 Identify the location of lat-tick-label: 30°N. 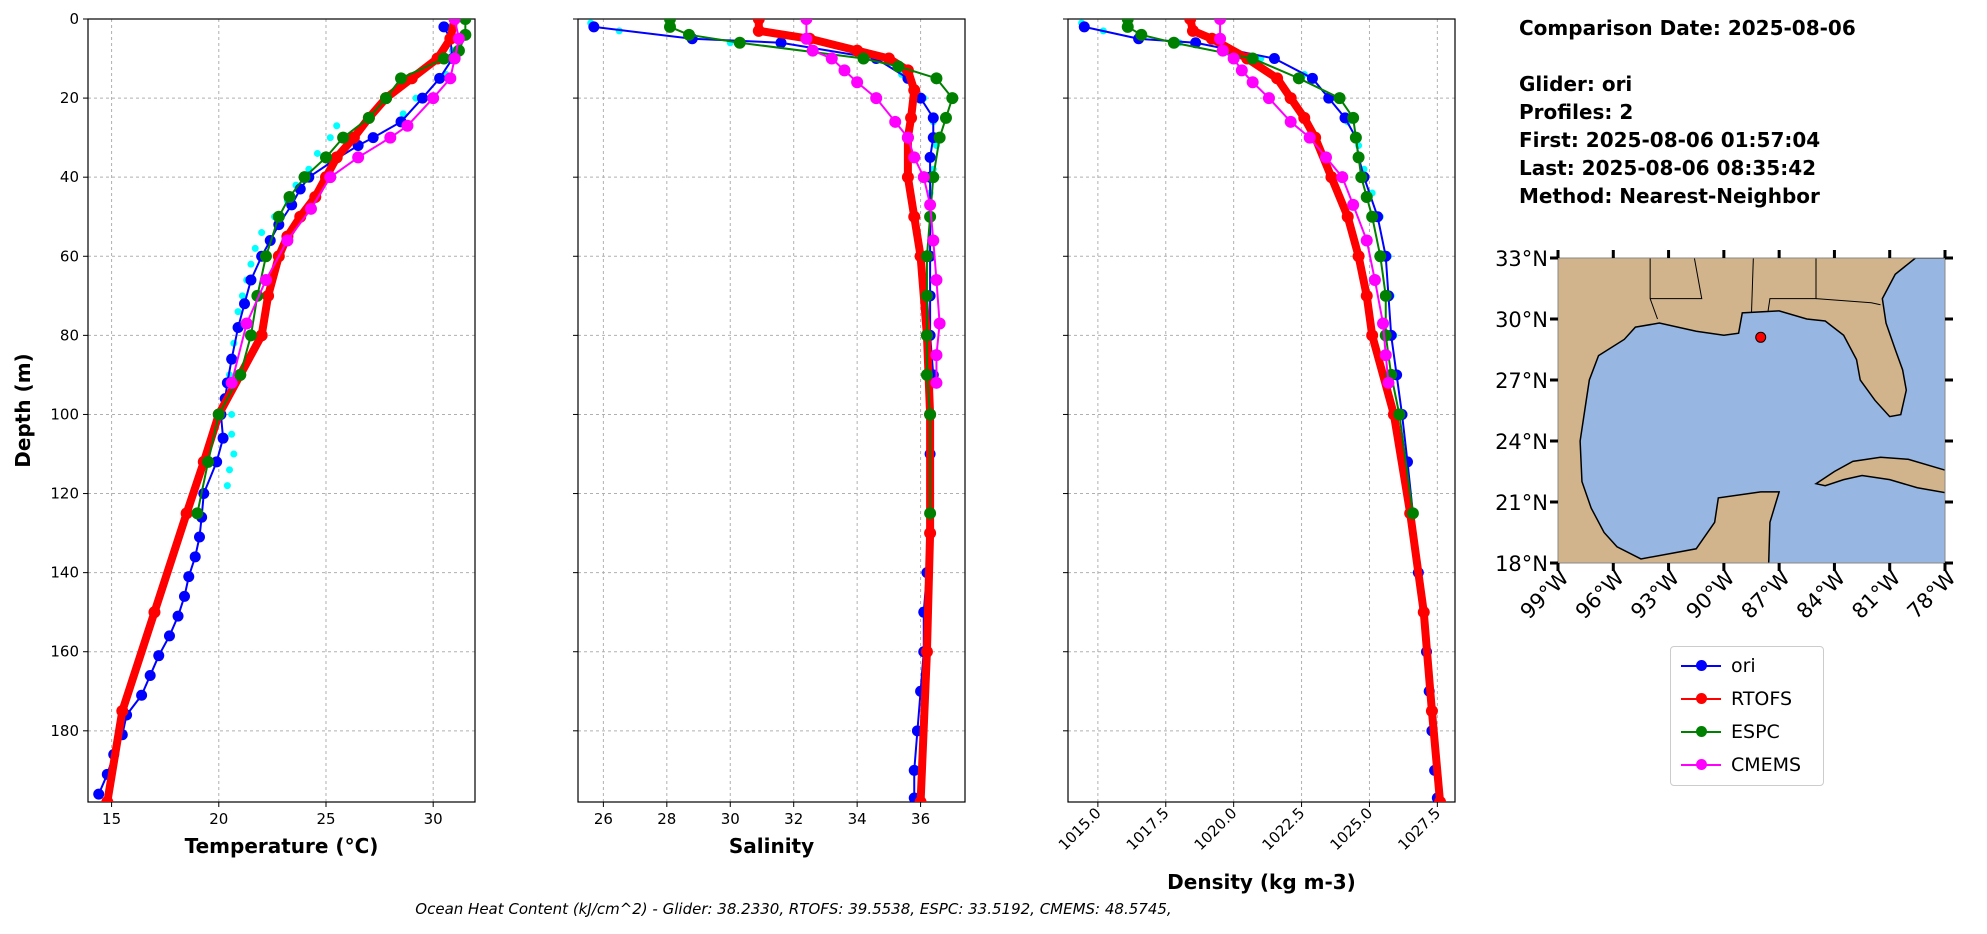
(1521, 320).